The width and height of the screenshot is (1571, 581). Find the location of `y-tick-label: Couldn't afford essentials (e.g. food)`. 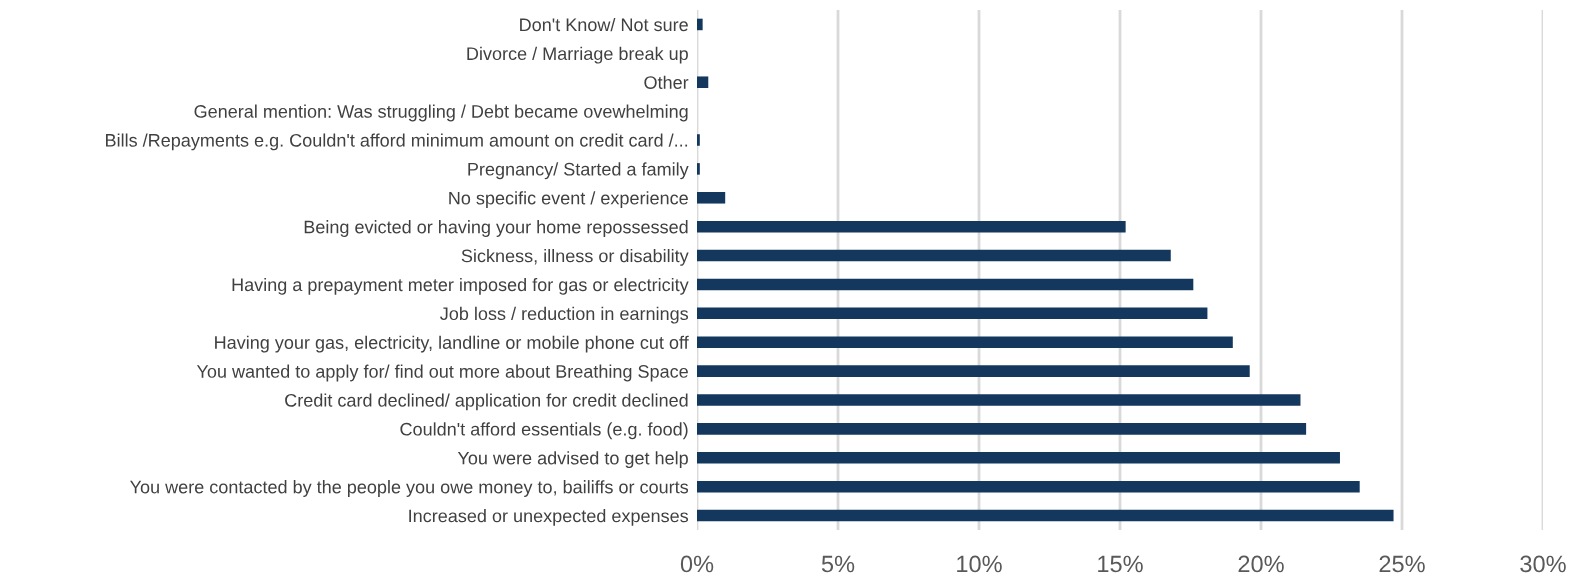

y-tick-label: Couldn't afford essentials (e.g. food) is located at coordinates (544, 431).